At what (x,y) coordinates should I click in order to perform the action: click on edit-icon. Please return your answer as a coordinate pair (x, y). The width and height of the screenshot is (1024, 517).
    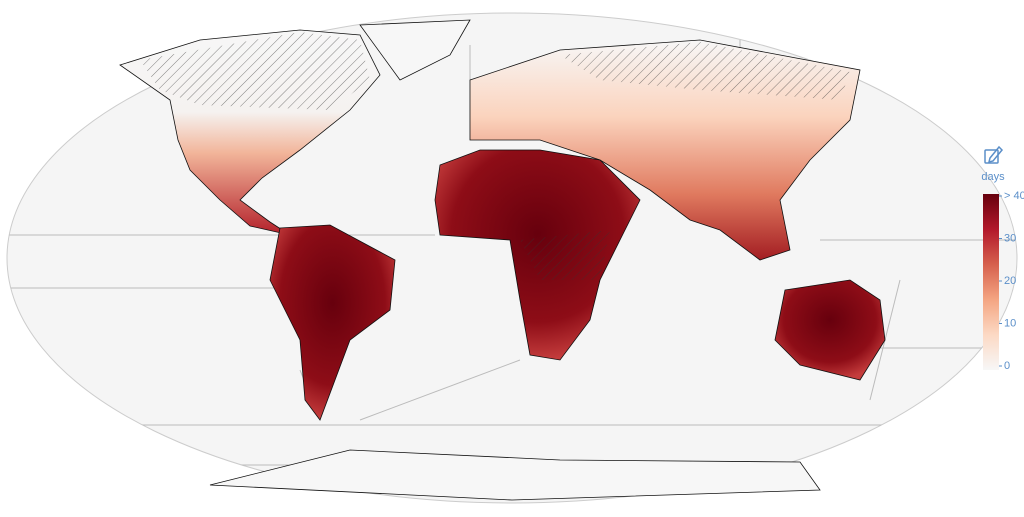
    Looking at the image, I should click on (994, 154).